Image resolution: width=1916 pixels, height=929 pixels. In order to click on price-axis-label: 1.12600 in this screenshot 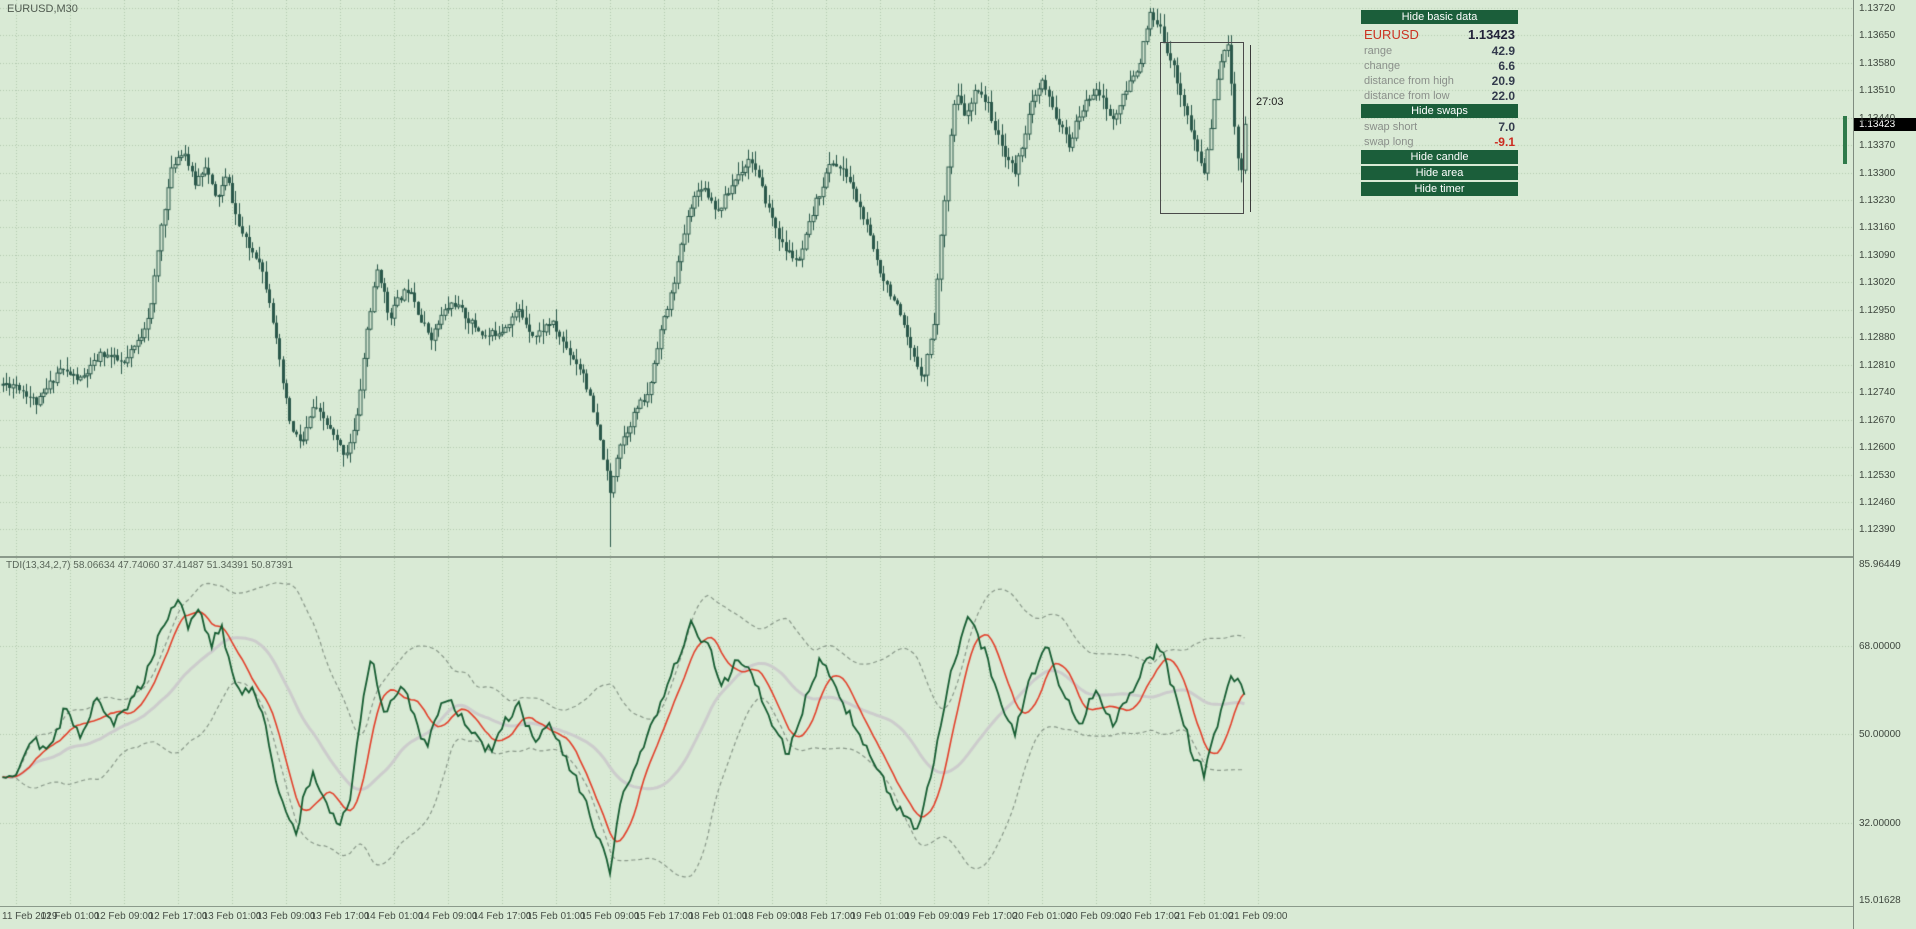, I will do `click(1877, 448)`.